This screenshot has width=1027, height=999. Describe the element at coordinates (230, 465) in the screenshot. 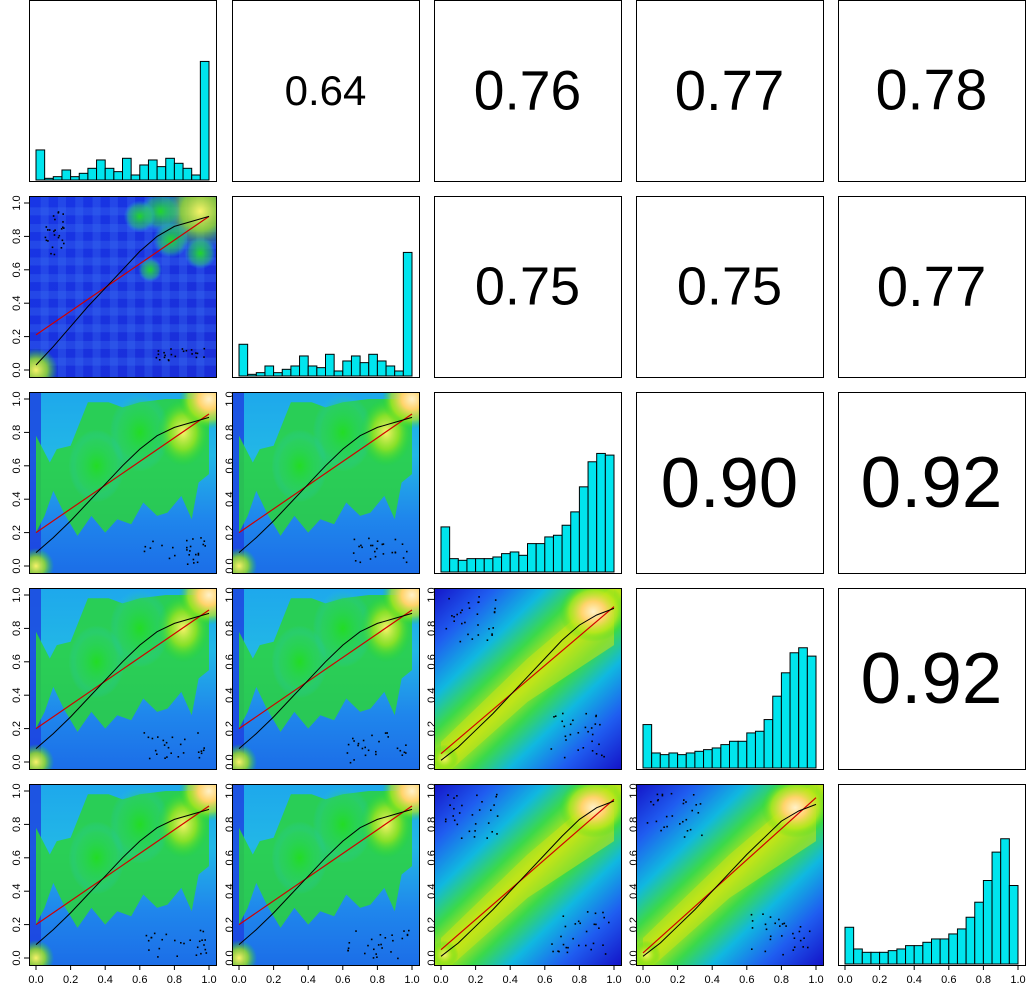

I see `inner-tick-label: 0.6` at that location.